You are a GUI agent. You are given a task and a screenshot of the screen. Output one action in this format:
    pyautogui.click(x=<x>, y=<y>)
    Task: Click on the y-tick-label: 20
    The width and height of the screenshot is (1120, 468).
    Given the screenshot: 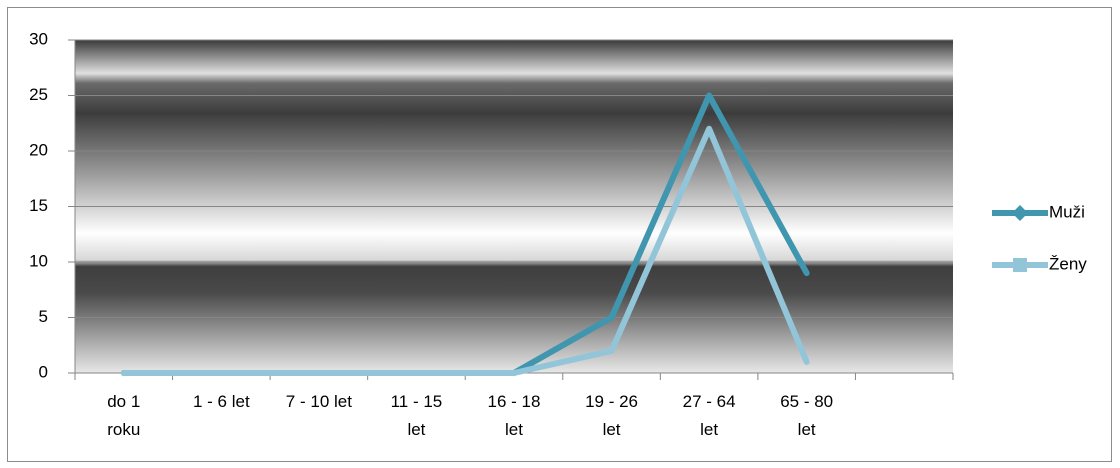 What is the action you would take?
    pyautogui.click(x=38, y=149)
    